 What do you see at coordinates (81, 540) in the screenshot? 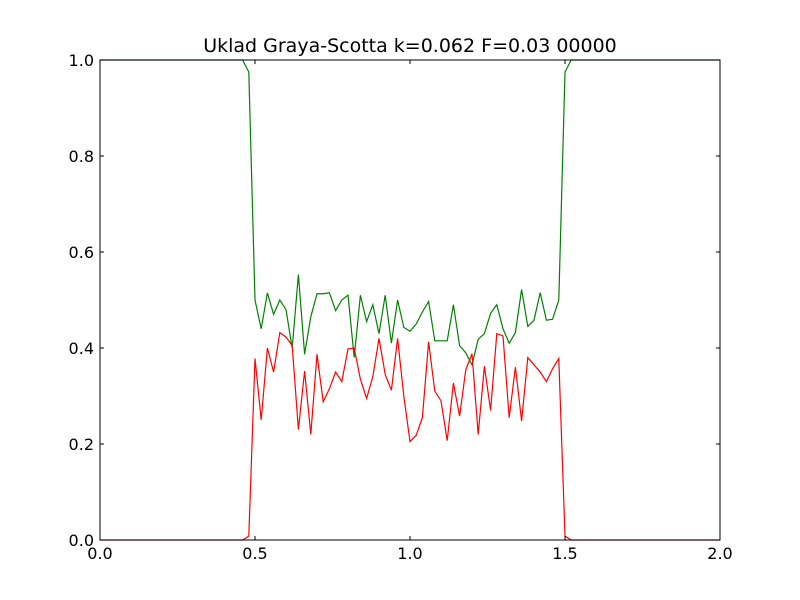
I see `y-tick-label: 0.0` at bounding box center [81, 540].